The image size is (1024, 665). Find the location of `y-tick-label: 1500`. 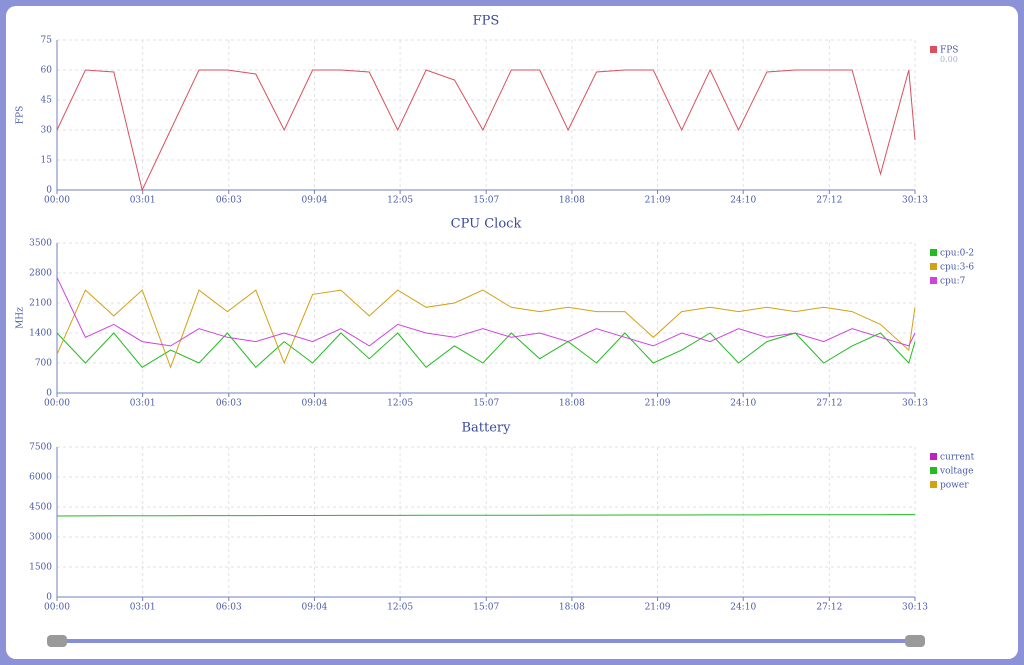

y-tick-label: 1500 is located at coordinates (40, 568).